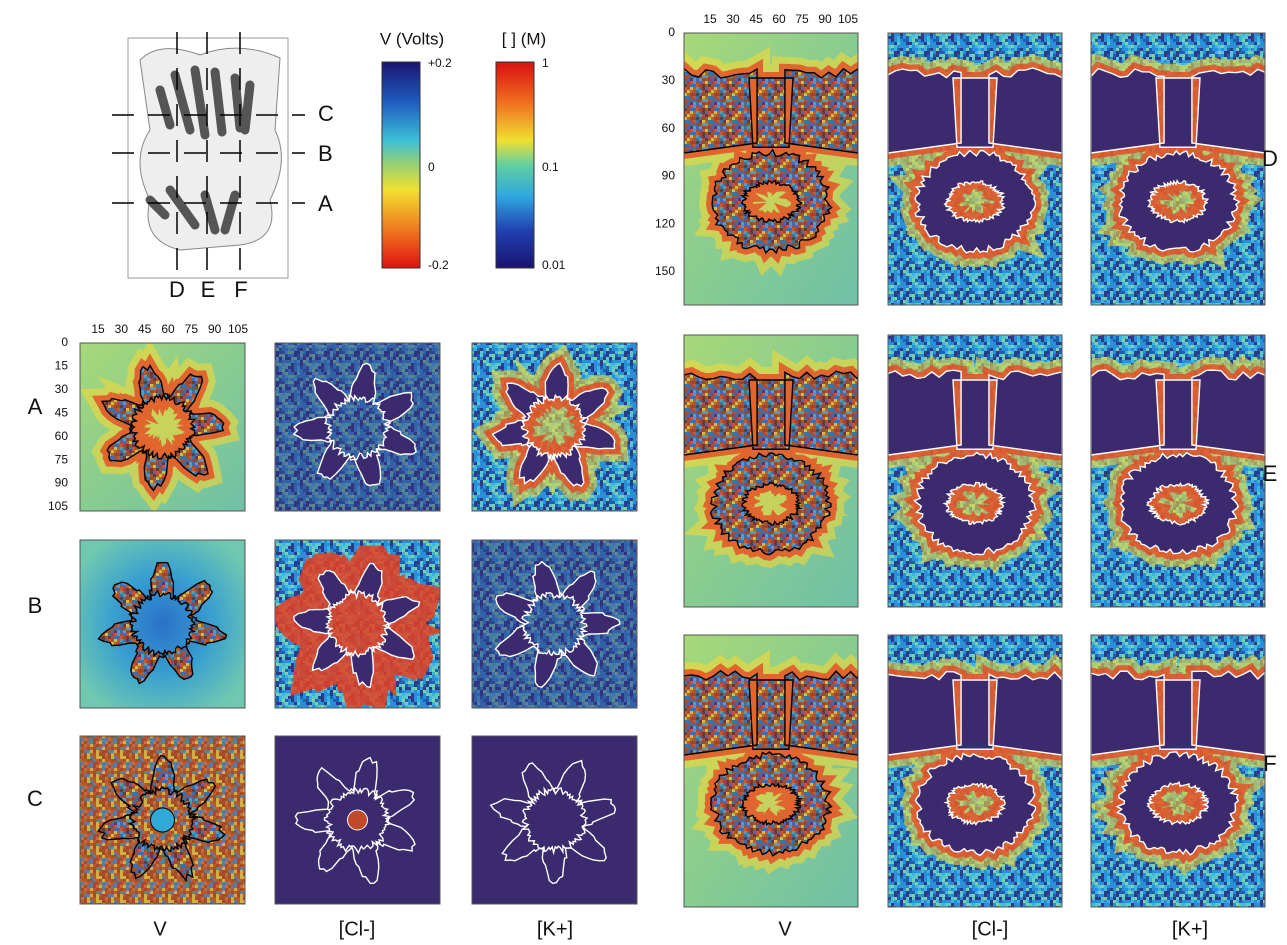 The height and width of the screenshot is (945, 1287). Describe the element at coordinates (440, 63) in the screenshot. I see `colorbar-tick: +0.2` at that location.